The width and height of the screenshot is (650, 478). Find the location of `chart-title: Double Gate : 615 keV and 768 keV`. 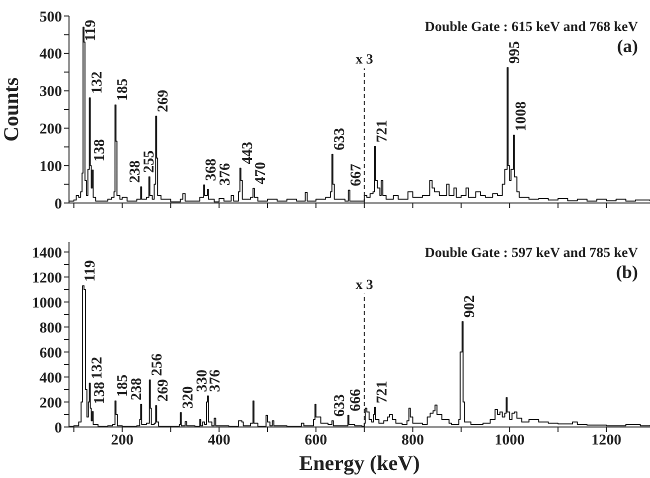

chart-title: Double Gate : 615 keV and 768 keV is located at coordinates (531, 28).